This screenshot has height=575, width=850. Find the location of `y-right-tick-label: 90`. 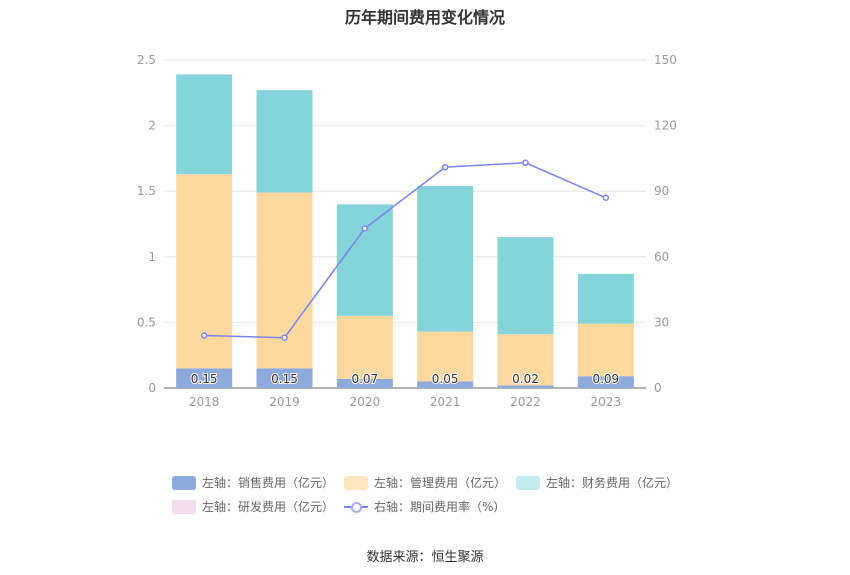

y-right-tick-label: 90 is located at coordinates (661, 191).